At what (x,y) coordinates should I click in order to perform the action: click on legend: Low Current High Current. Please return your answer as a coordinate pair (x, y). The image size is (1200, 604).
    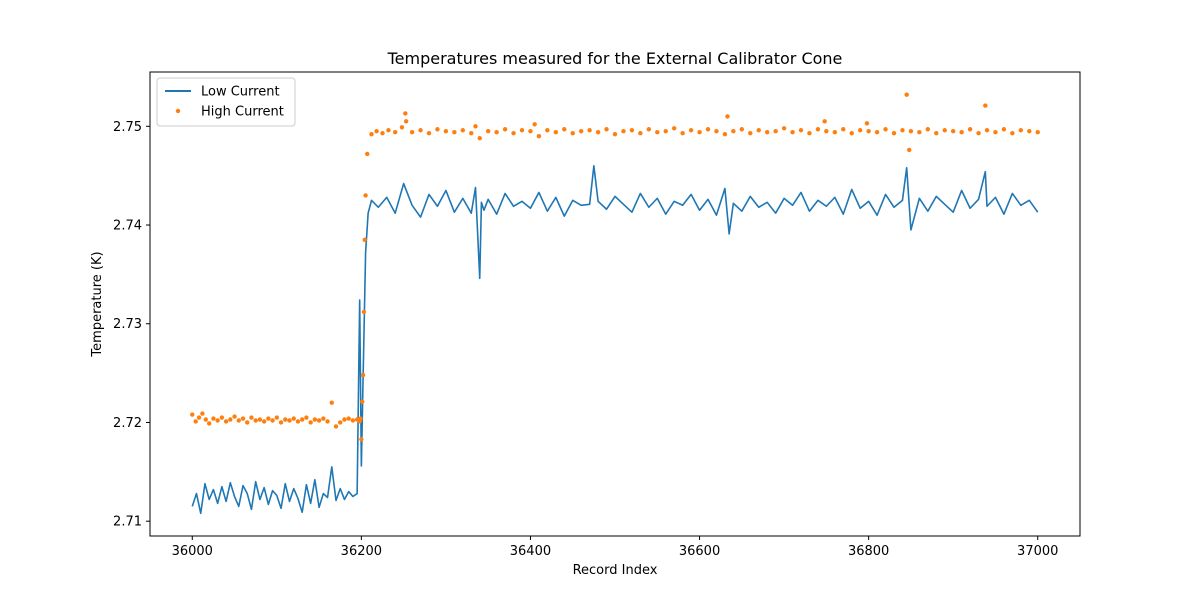
    Looking at the image, I should click on (226, 102).